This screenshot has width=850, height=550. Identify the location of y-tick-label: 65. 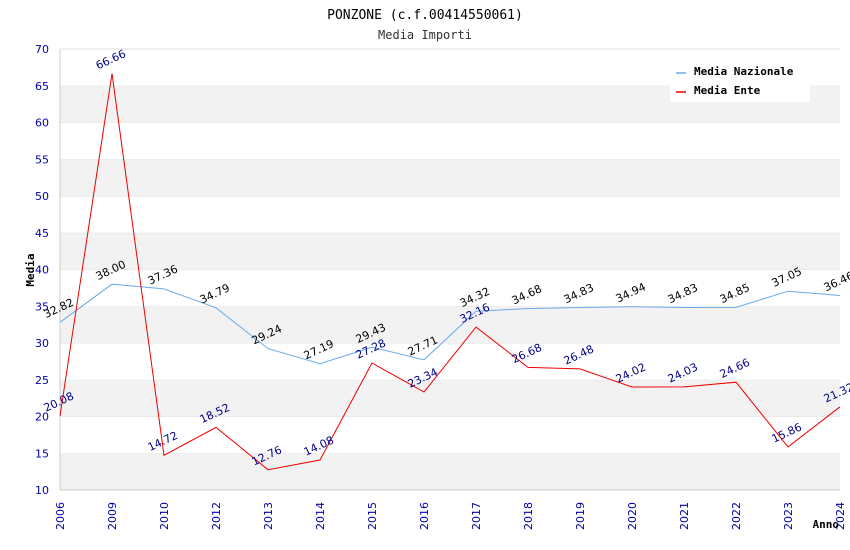
(42, 86).